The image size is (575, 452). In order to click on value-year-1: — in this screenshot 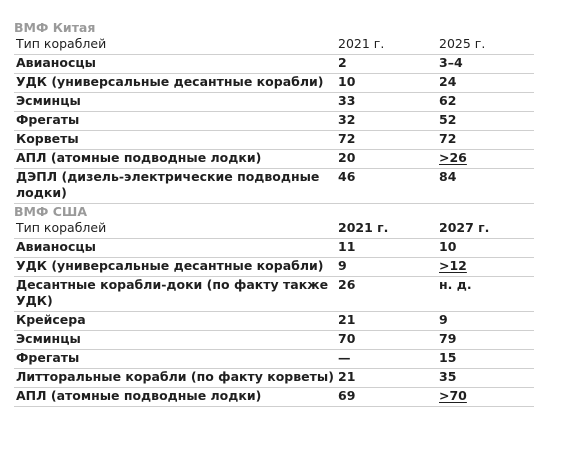, I will do `click(386, 359)`.